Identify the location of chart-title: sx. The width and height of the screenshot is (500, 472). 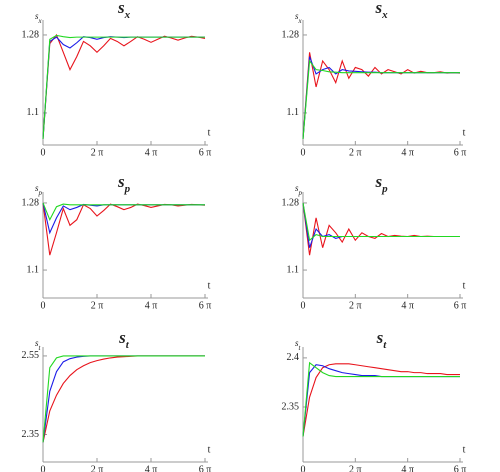
(124, 10).